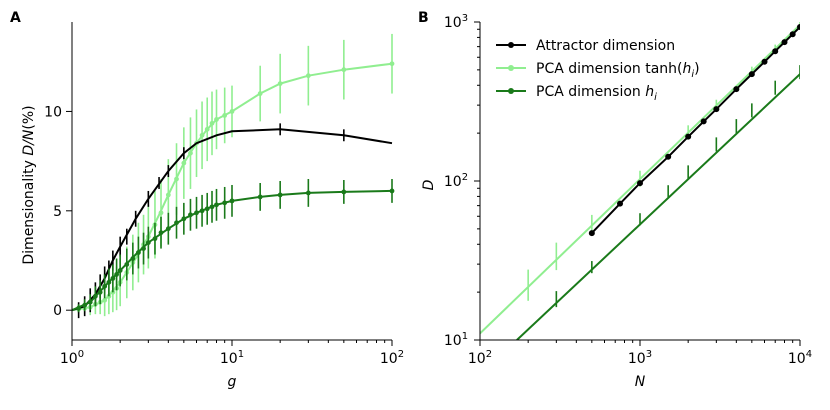 This screenshot has width=830, height=410. What do you see at coordinates (15, 18) in the screenshot?
I see `panel-a-letter: A` at bounding box center [15, 18].